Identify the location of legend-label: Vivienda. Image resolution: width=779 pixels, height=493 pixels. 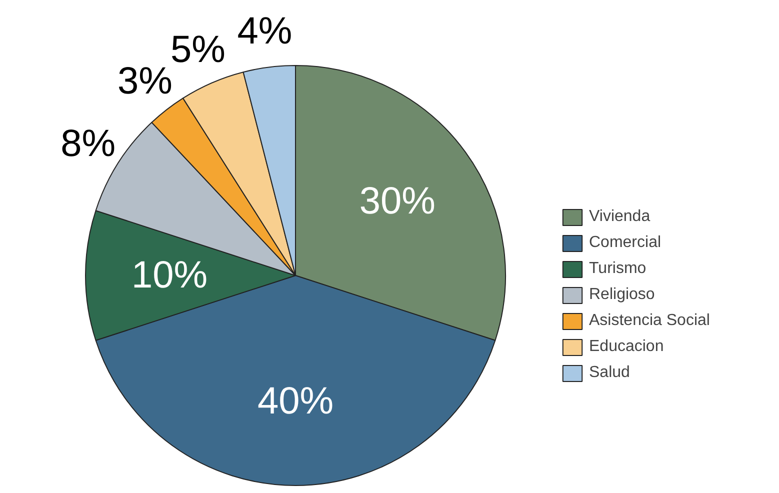
(619, 217).